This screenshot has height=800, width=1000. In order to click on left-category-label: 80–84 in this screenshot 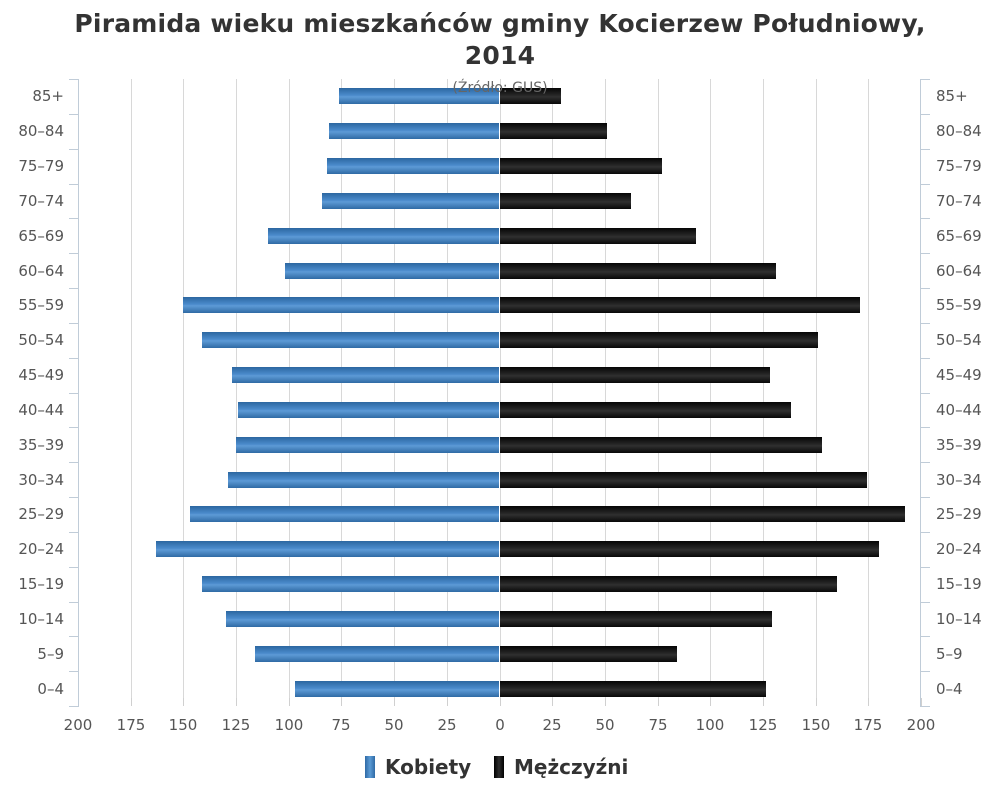, I will do `click(41, 131)`.